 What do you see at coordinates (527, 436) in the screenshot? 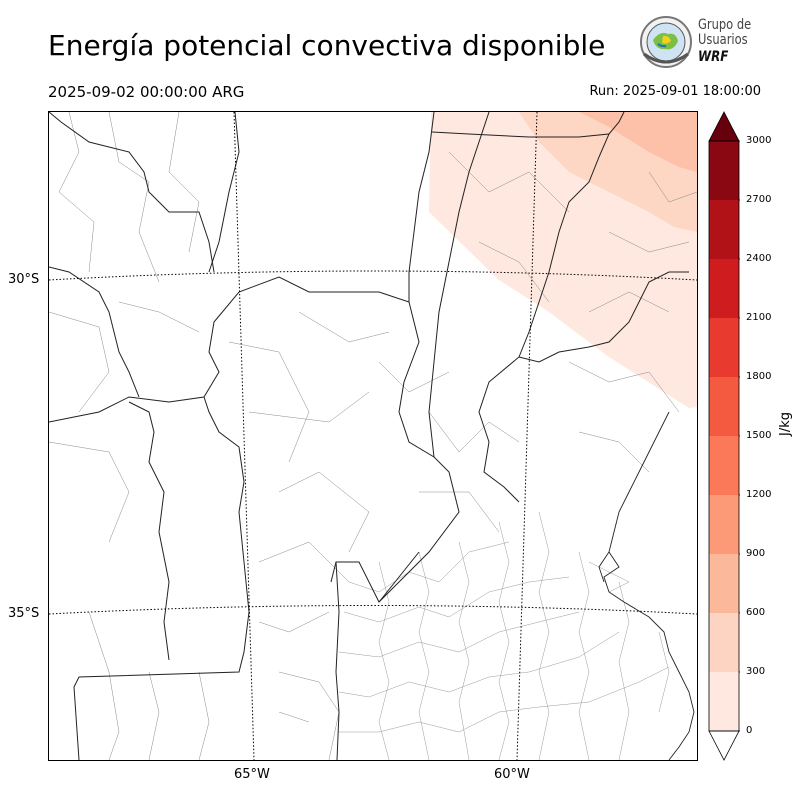
I see `meridian-60w` at bounding box center [527, 436].